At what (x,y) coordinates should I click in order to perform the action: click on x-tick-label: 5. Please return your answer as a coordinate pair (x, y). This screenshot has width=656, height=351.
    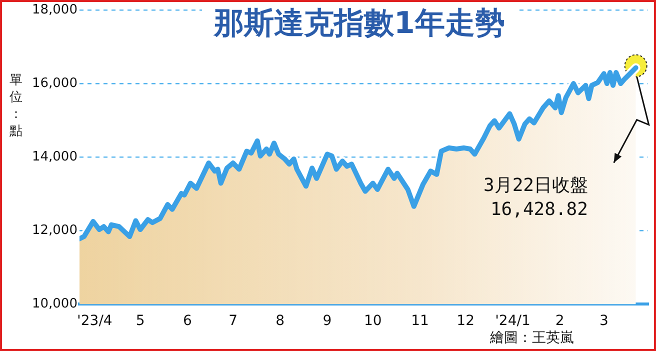
    Looking at the image, I should click on (140, 321).